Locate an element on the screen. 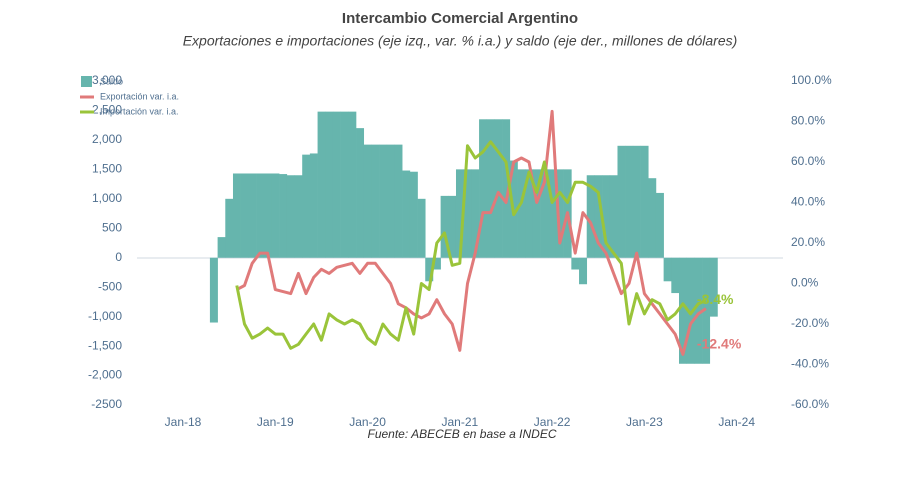 The width and height of the screenshot is (916, 487). y-tick-label: 500 is located at coordinates (112, 227).